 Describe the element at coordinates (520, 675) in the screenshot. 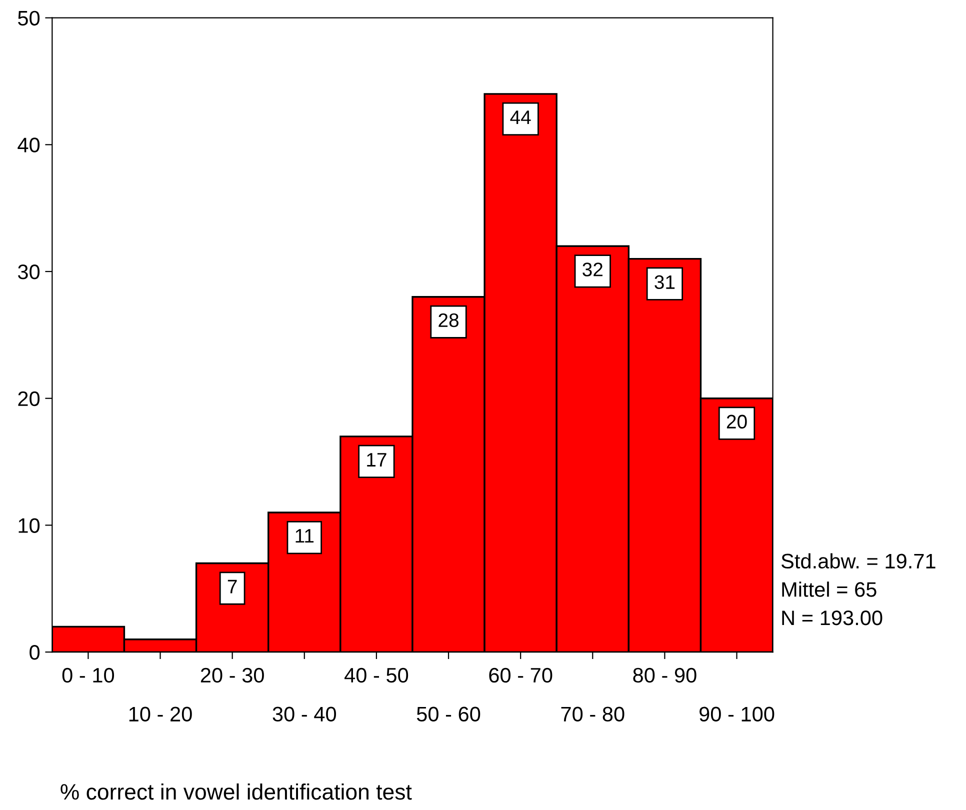

I see `x-tick-label: 60 - 70` at that location.